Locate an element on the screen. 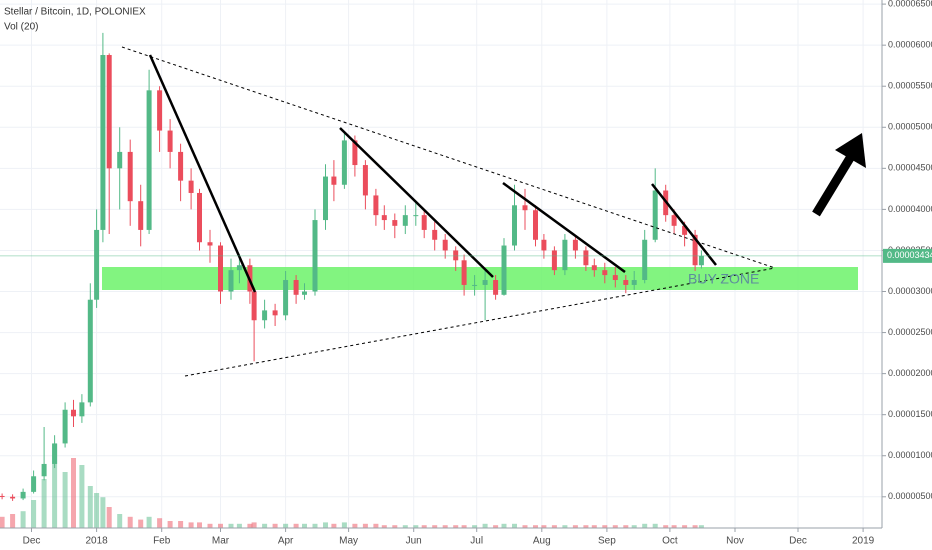  annotation: BUY ZONE is located at coordinates (723, 279).